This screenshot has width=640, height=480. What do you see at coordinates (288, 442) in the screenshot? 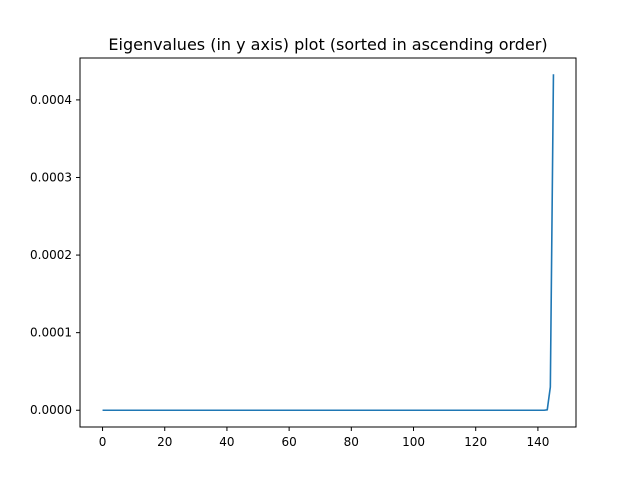
I see `x-tick-label: 60` at bounding box center [288, 442].